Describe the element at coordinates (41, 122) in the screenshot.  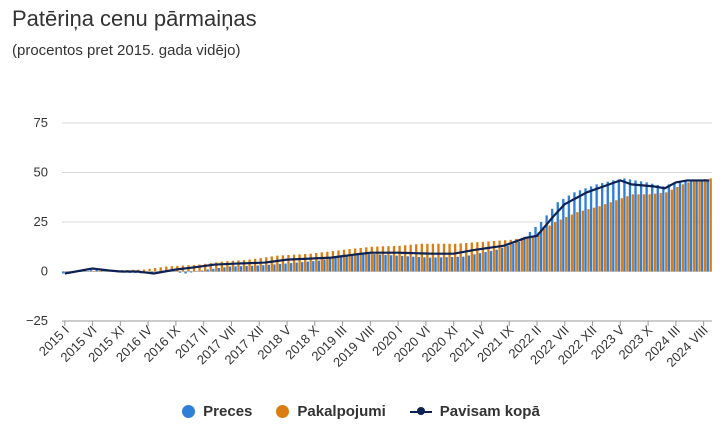
I see `y-tick-label: 75` at that location.